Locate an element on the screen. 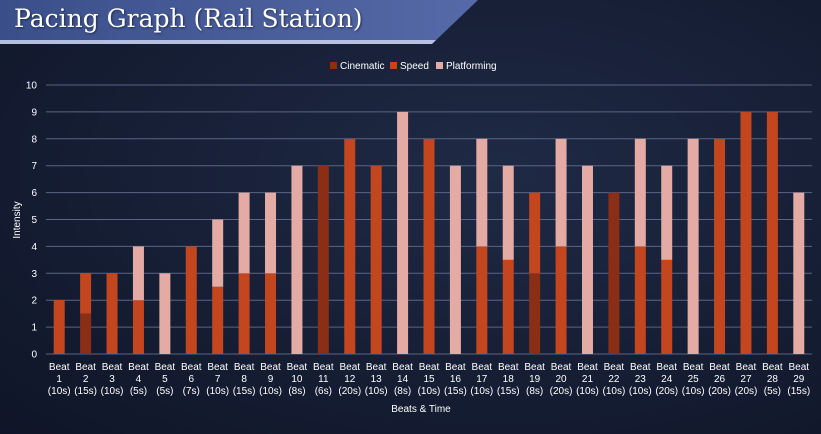 This screenshot has height=434, width=821. y-tick-label: 2 is located at coordinates (34, 301).